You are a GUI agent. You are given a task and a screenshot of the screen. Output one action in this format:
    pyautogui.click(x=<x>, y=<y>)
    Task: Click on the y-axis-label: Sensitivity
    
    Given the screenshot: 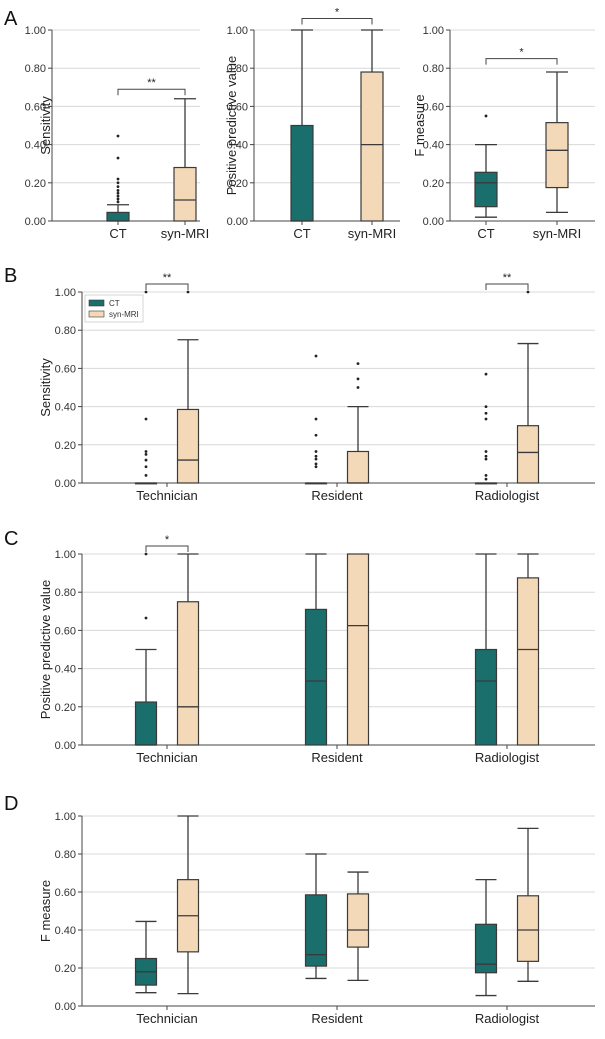 What is the action you would take?
    pyautogui.click(x=45, y=125)
    